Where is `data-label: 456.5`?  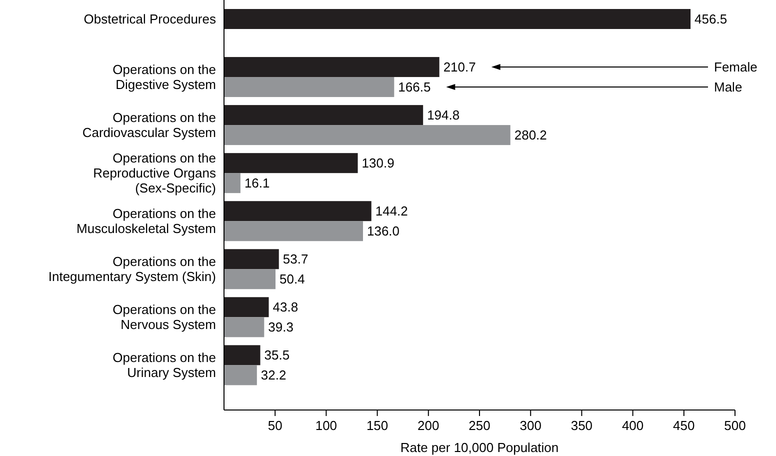
data-label: 456.5 is located at coordinates (711, 19).